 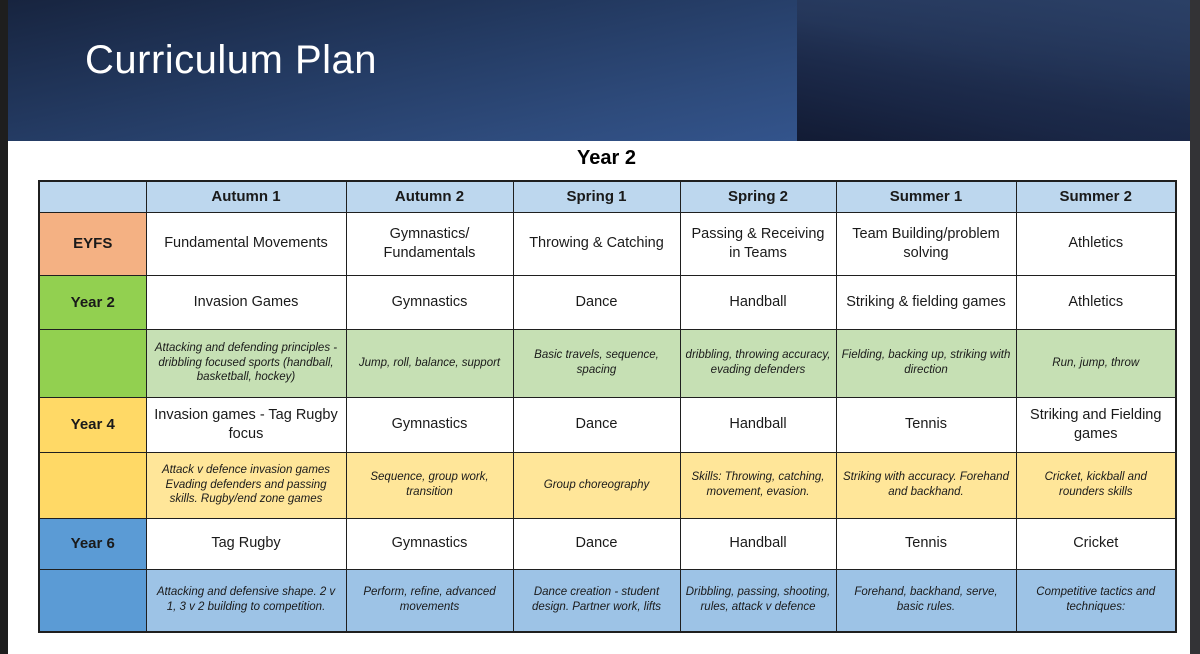 I want to click on subject-cell: Striking and Fielding games, so click(x=1096, y=424).